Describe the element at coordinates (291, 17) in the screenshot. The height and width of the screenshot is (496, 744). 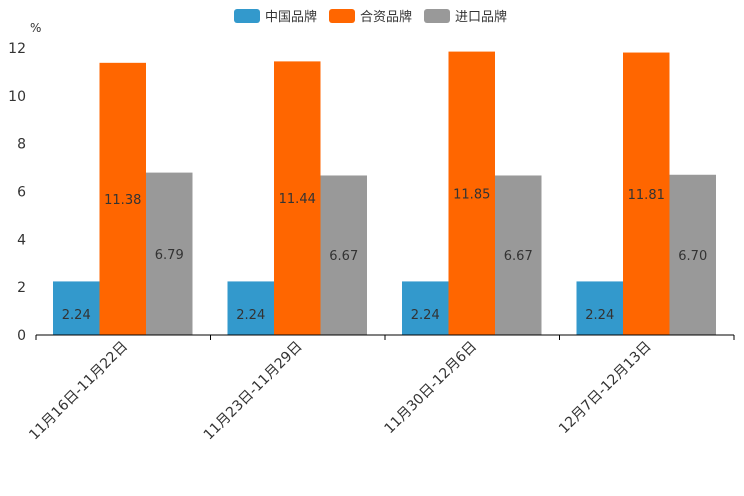
I see `legend-label-domestic: 中国品牌` at that location.